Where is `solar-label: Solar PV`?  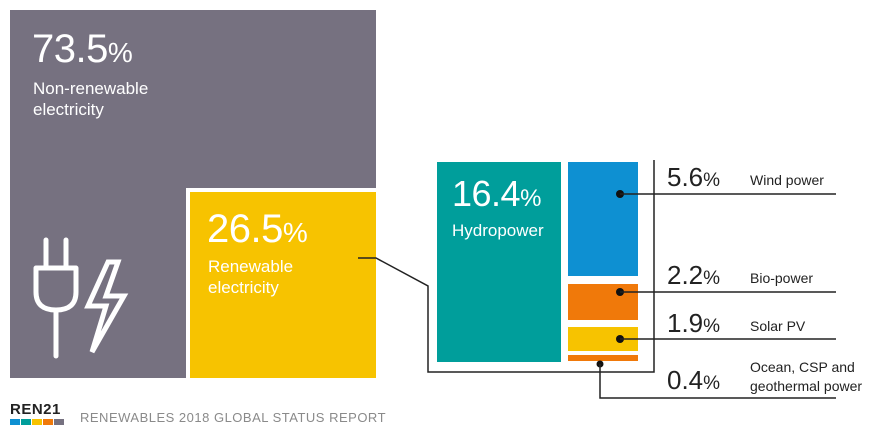
solar-label: Solar PV is located at coordinates (778, 326).